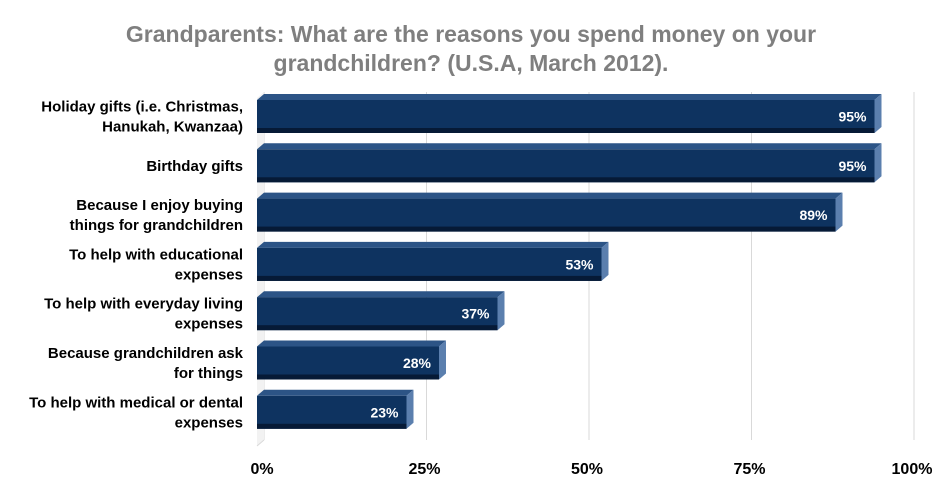  What do you see at coordinates (146, 363) in the screenshot?
I see `category-label: Because grandchildren ask for things` at bounding box center [146, 363].